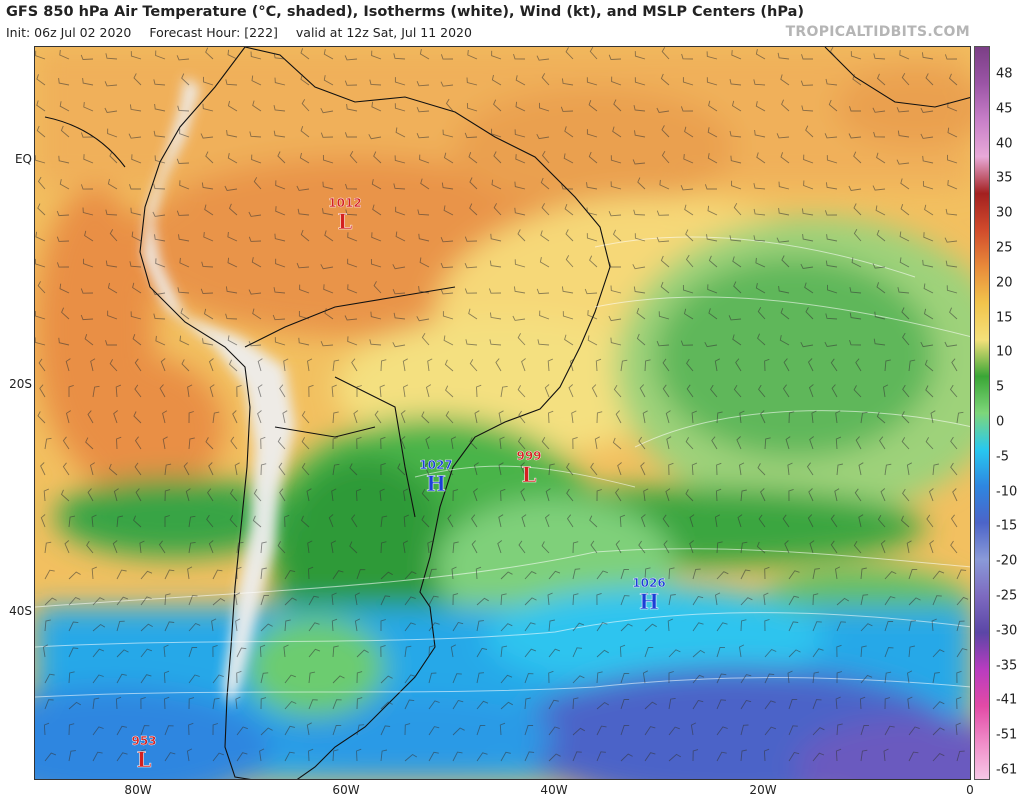  Describe the element at coordinates (1004, 109) in the screenshot. I see `colorbar-label: 45` at that location.